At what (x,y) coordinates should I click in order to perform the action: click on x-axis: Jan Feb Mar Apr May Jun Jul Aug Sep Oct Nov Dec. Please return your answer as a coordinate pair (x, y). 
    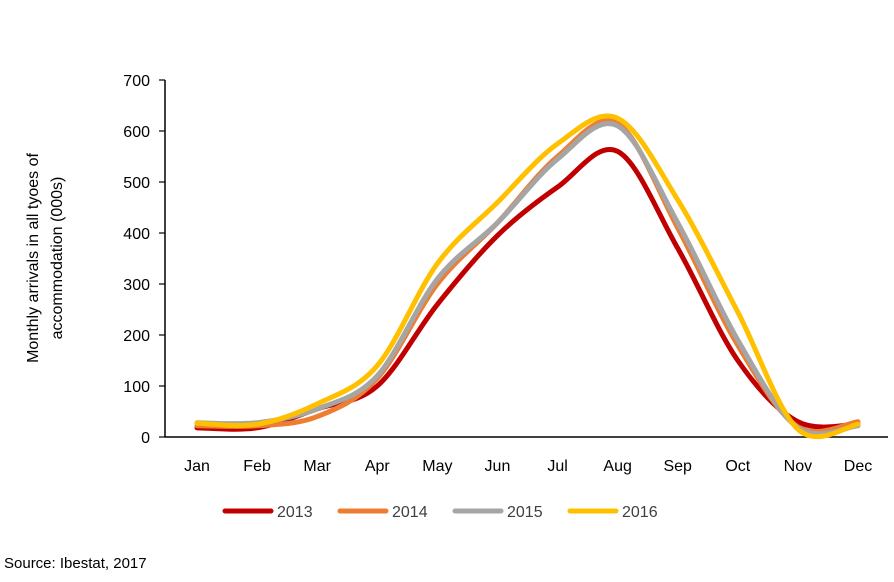
    Looking at the image, I should click on (526, 455).